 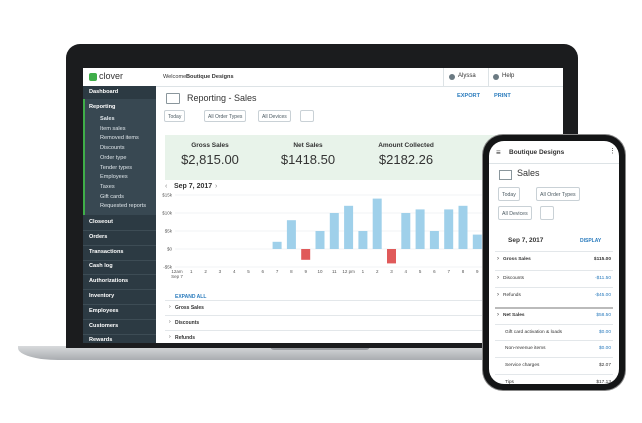 I want to click on sidebar-item: Employees, so click(x=104, y=310).